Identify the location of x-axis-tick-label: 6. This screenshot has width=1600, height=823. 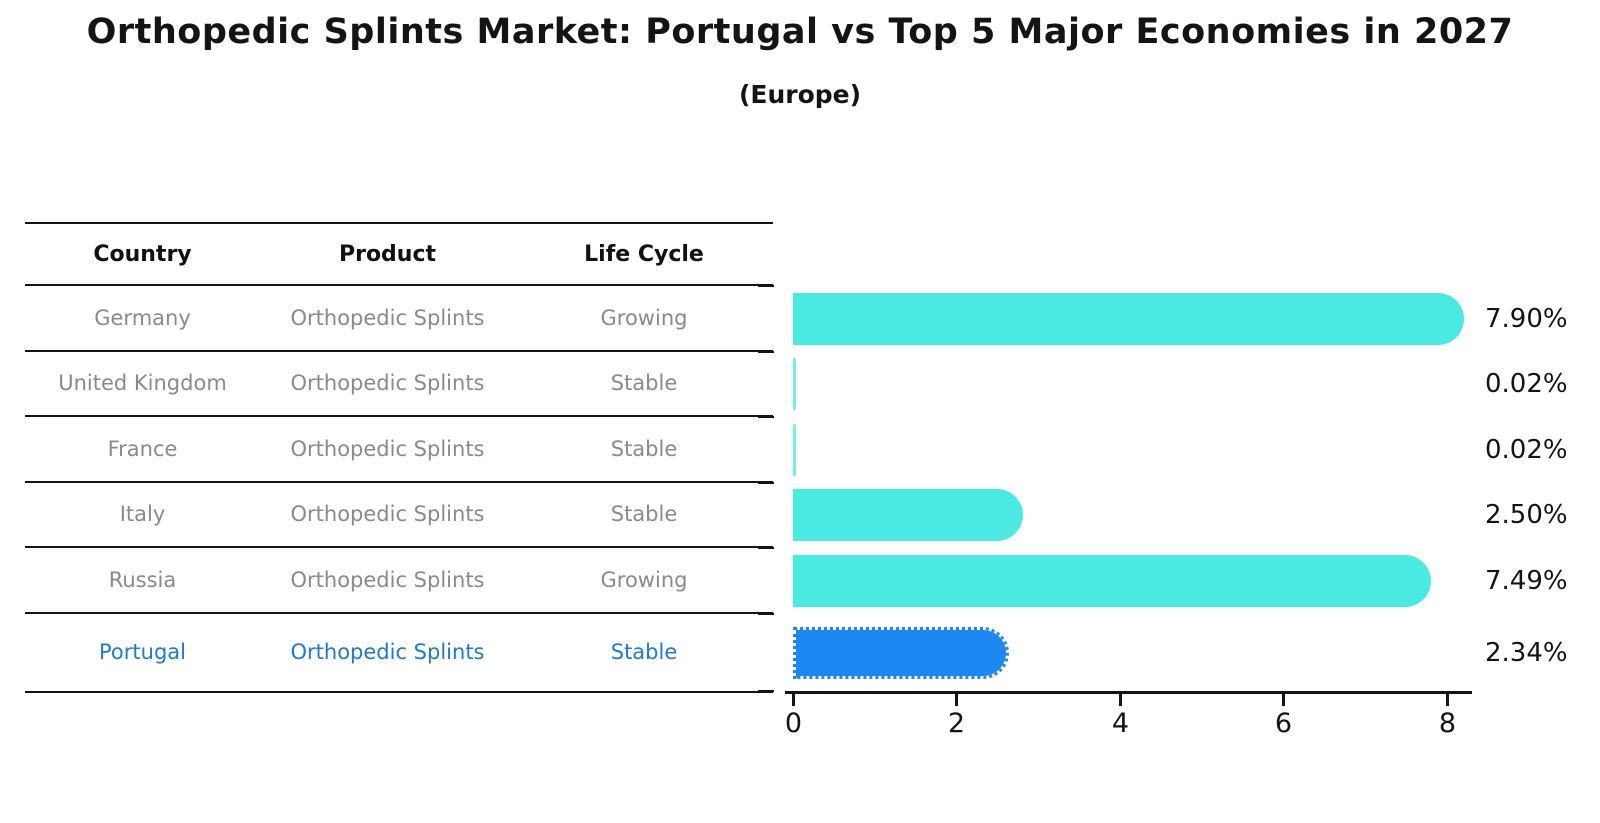
(1283, 723).